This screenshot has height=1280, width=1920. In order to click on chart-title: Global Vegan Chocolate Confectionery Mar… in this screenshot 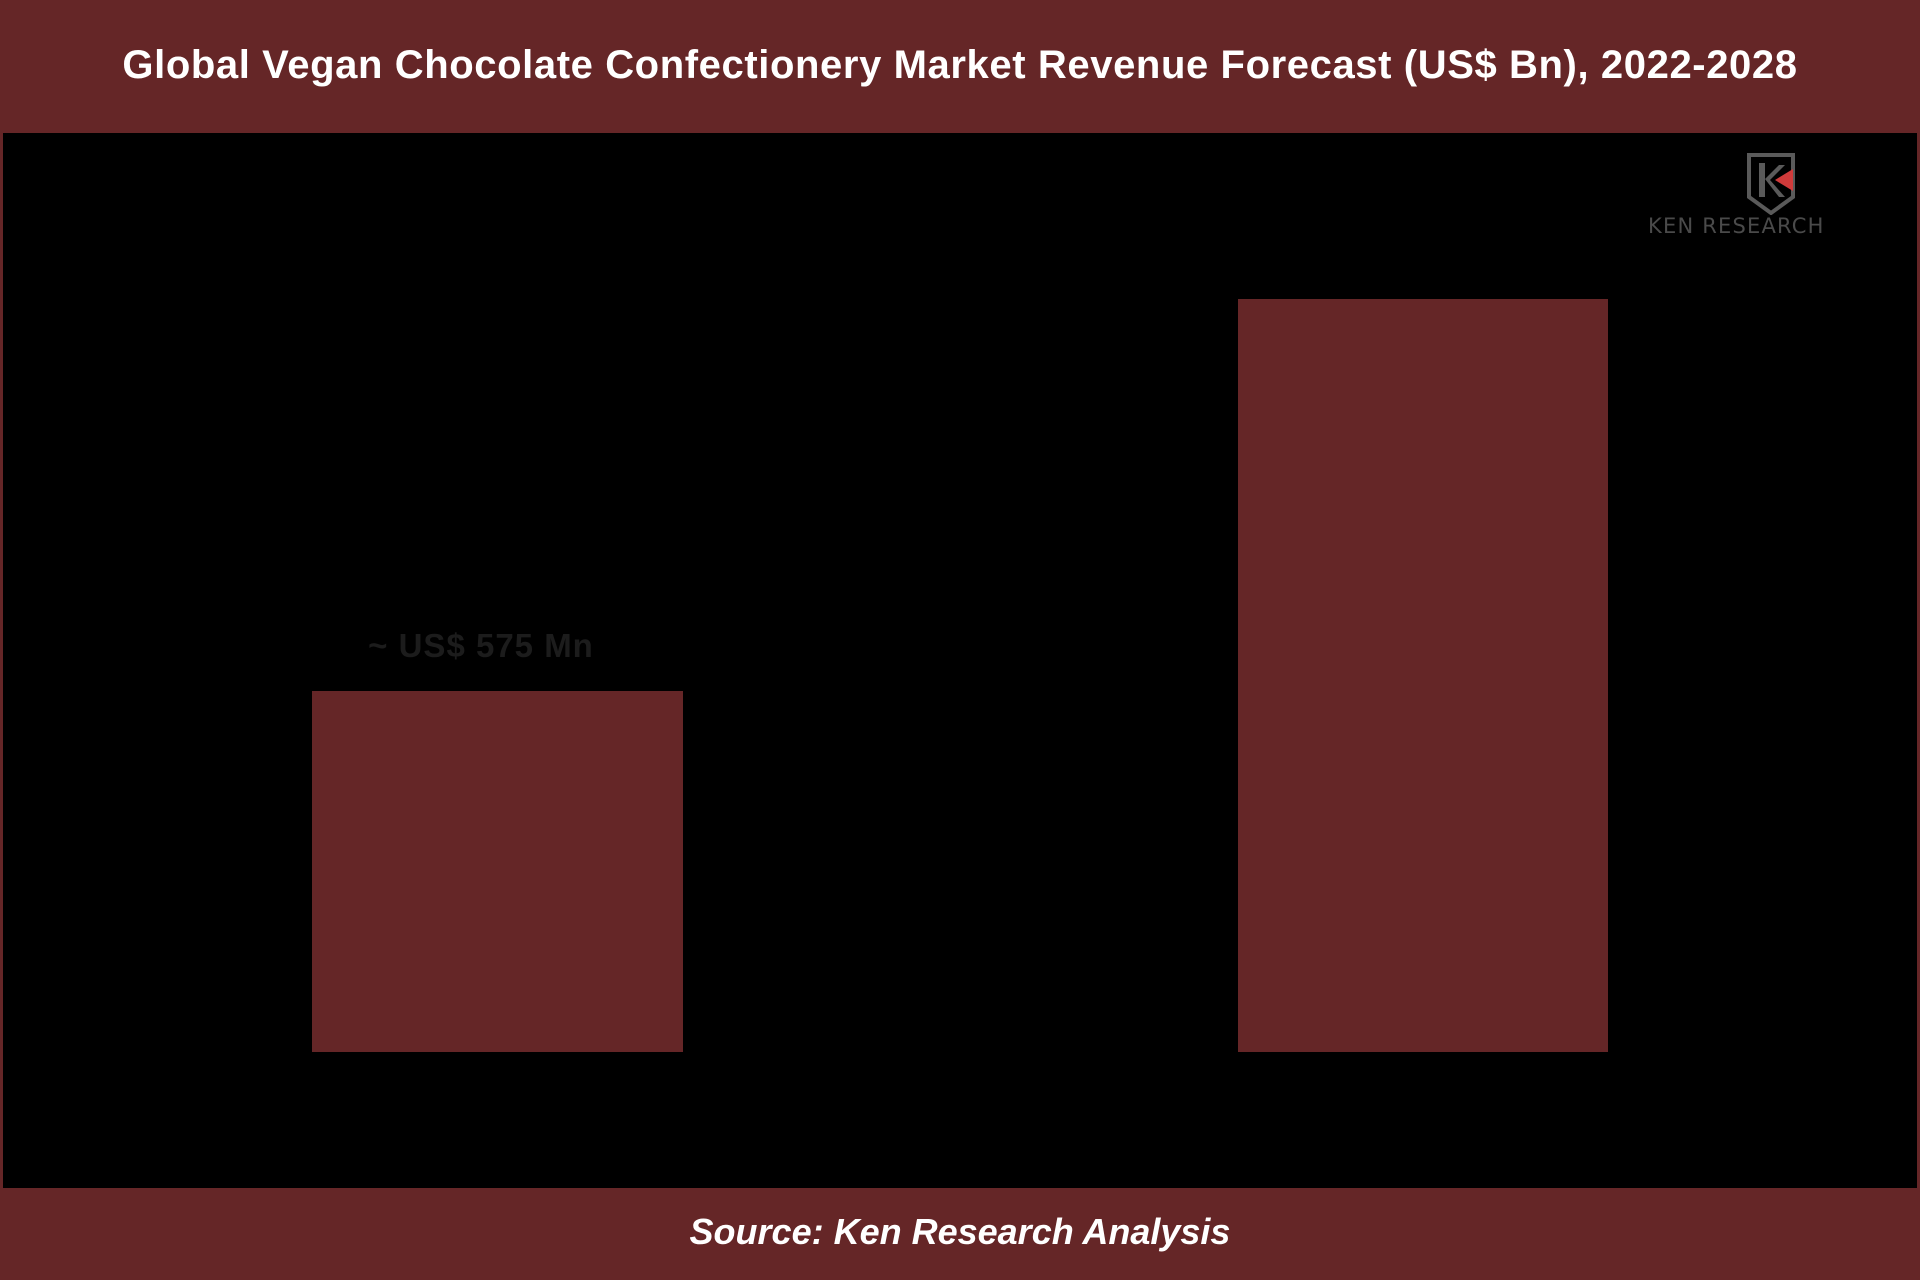, I will do `click(960, 65)`.